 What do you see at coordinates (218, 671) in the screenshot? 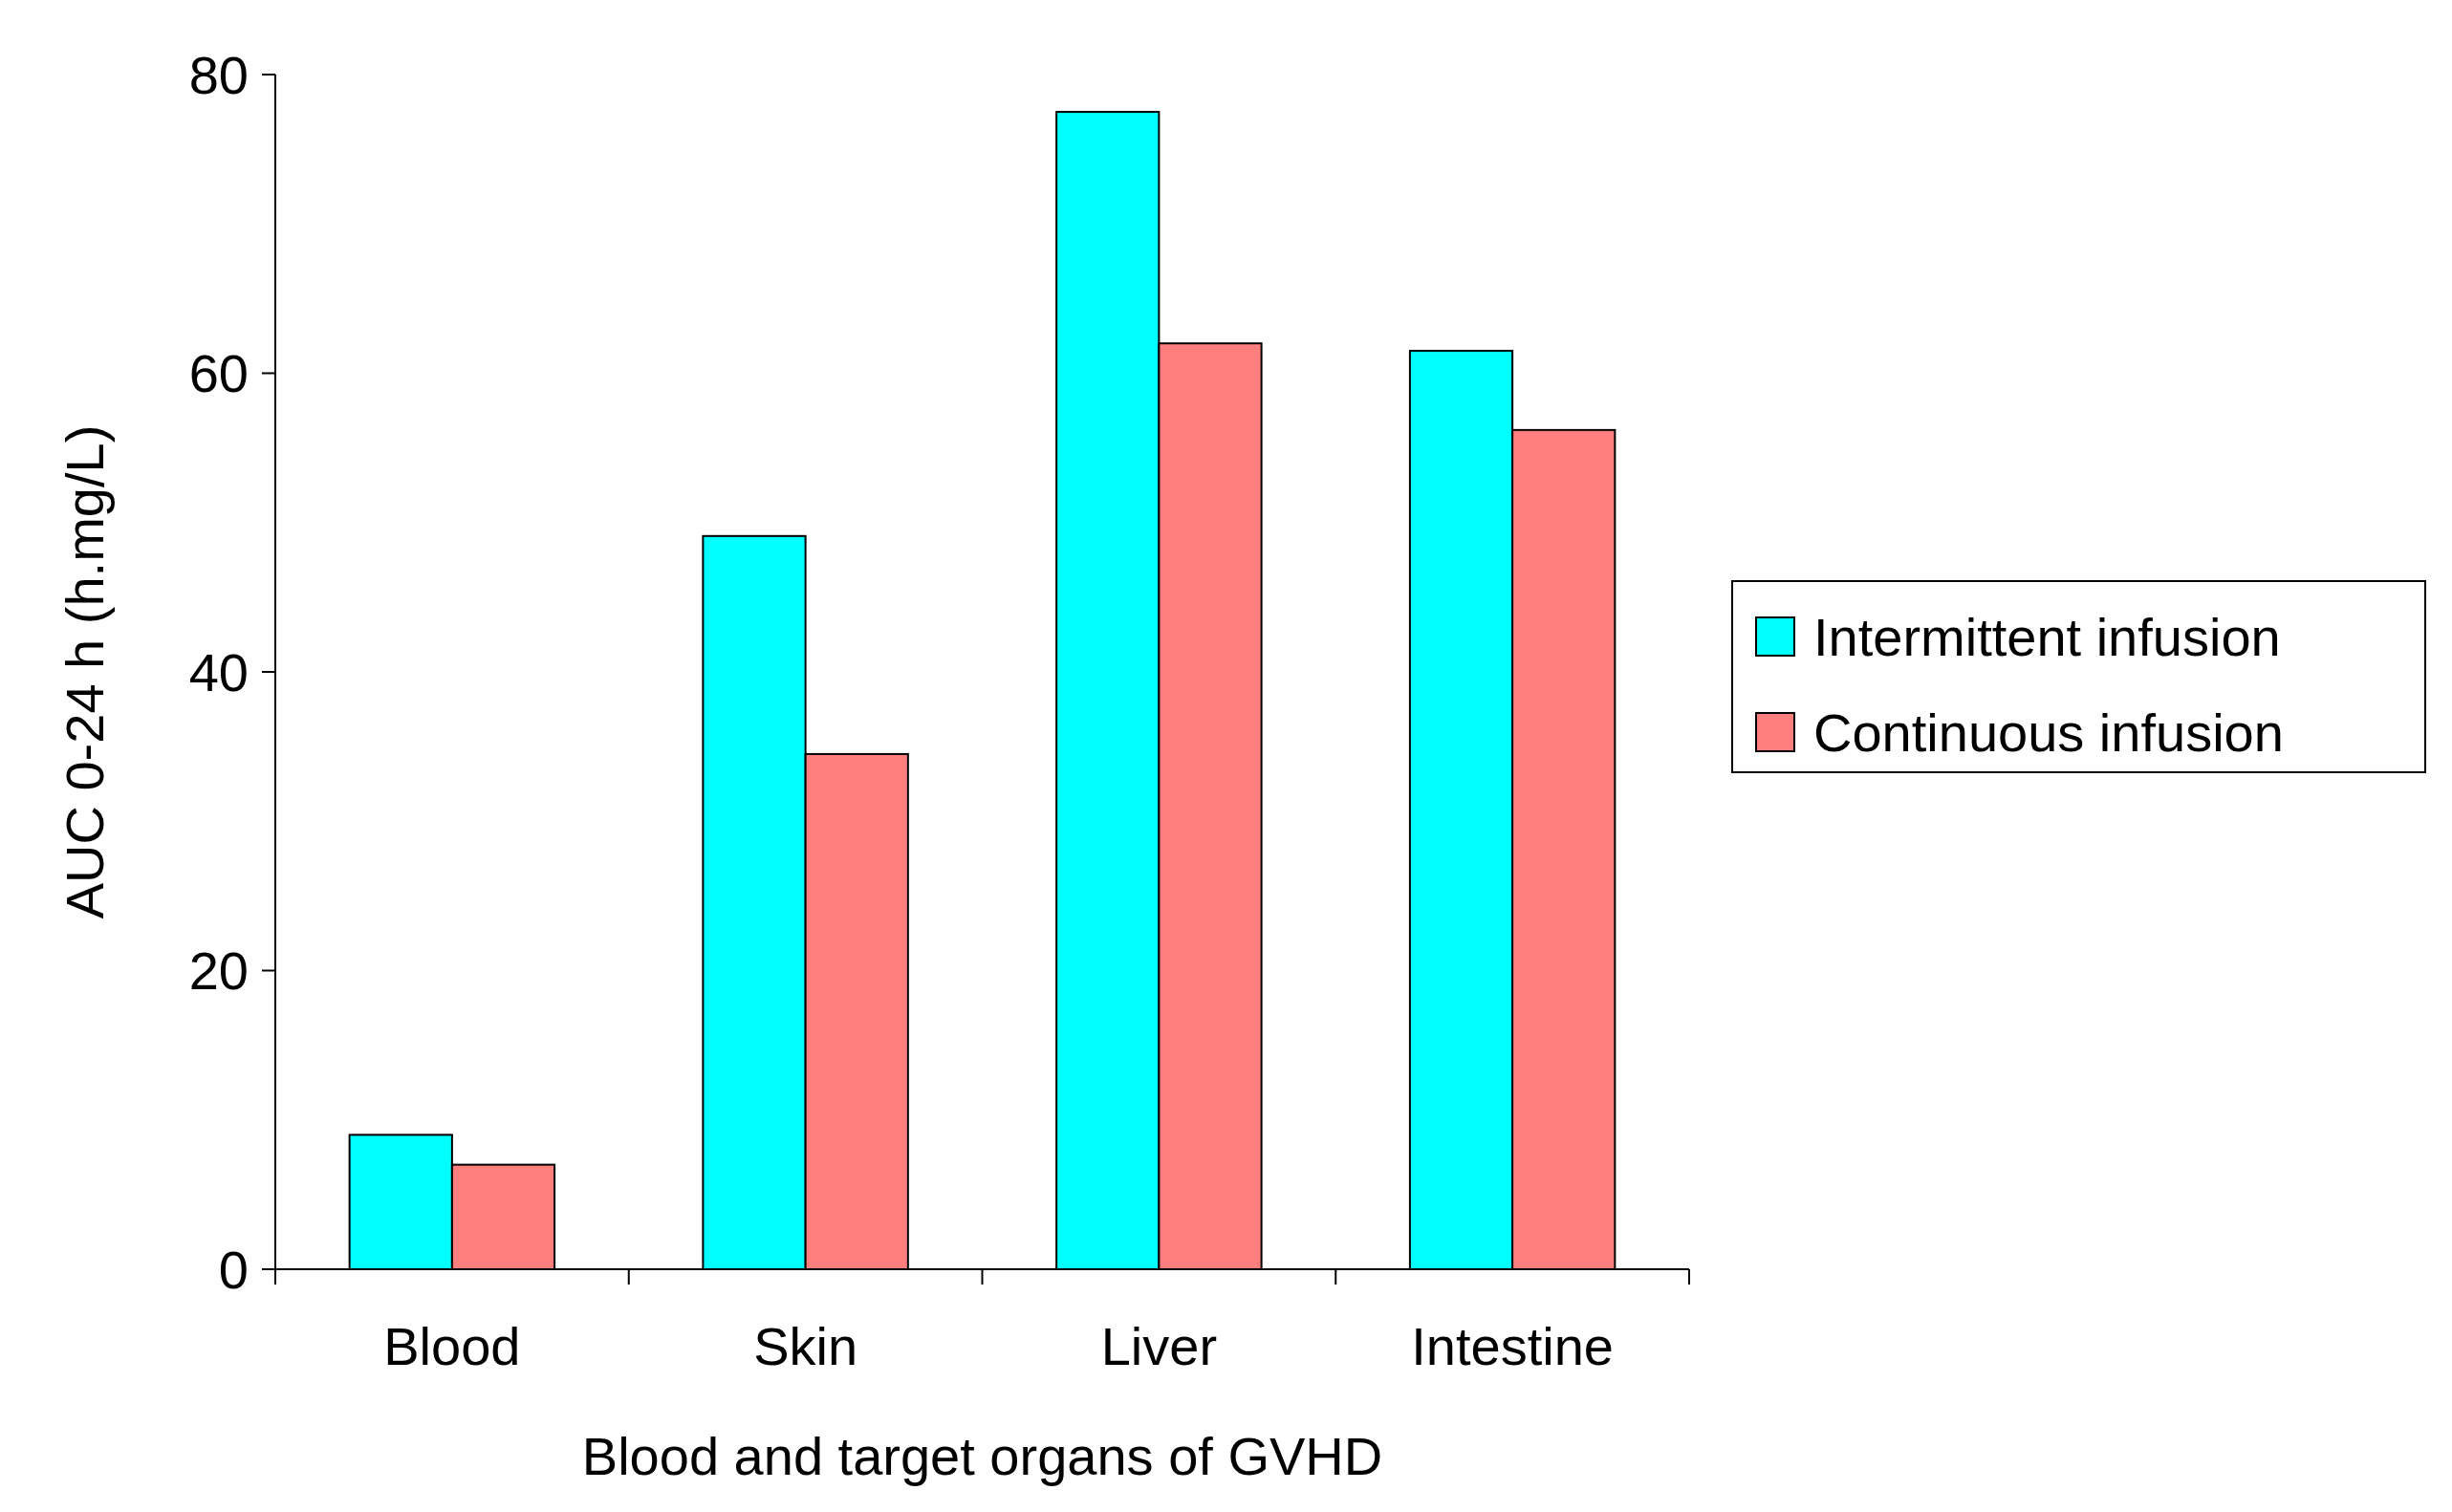
I see `y-tick-label: 40` at bounding box center [218, 671].